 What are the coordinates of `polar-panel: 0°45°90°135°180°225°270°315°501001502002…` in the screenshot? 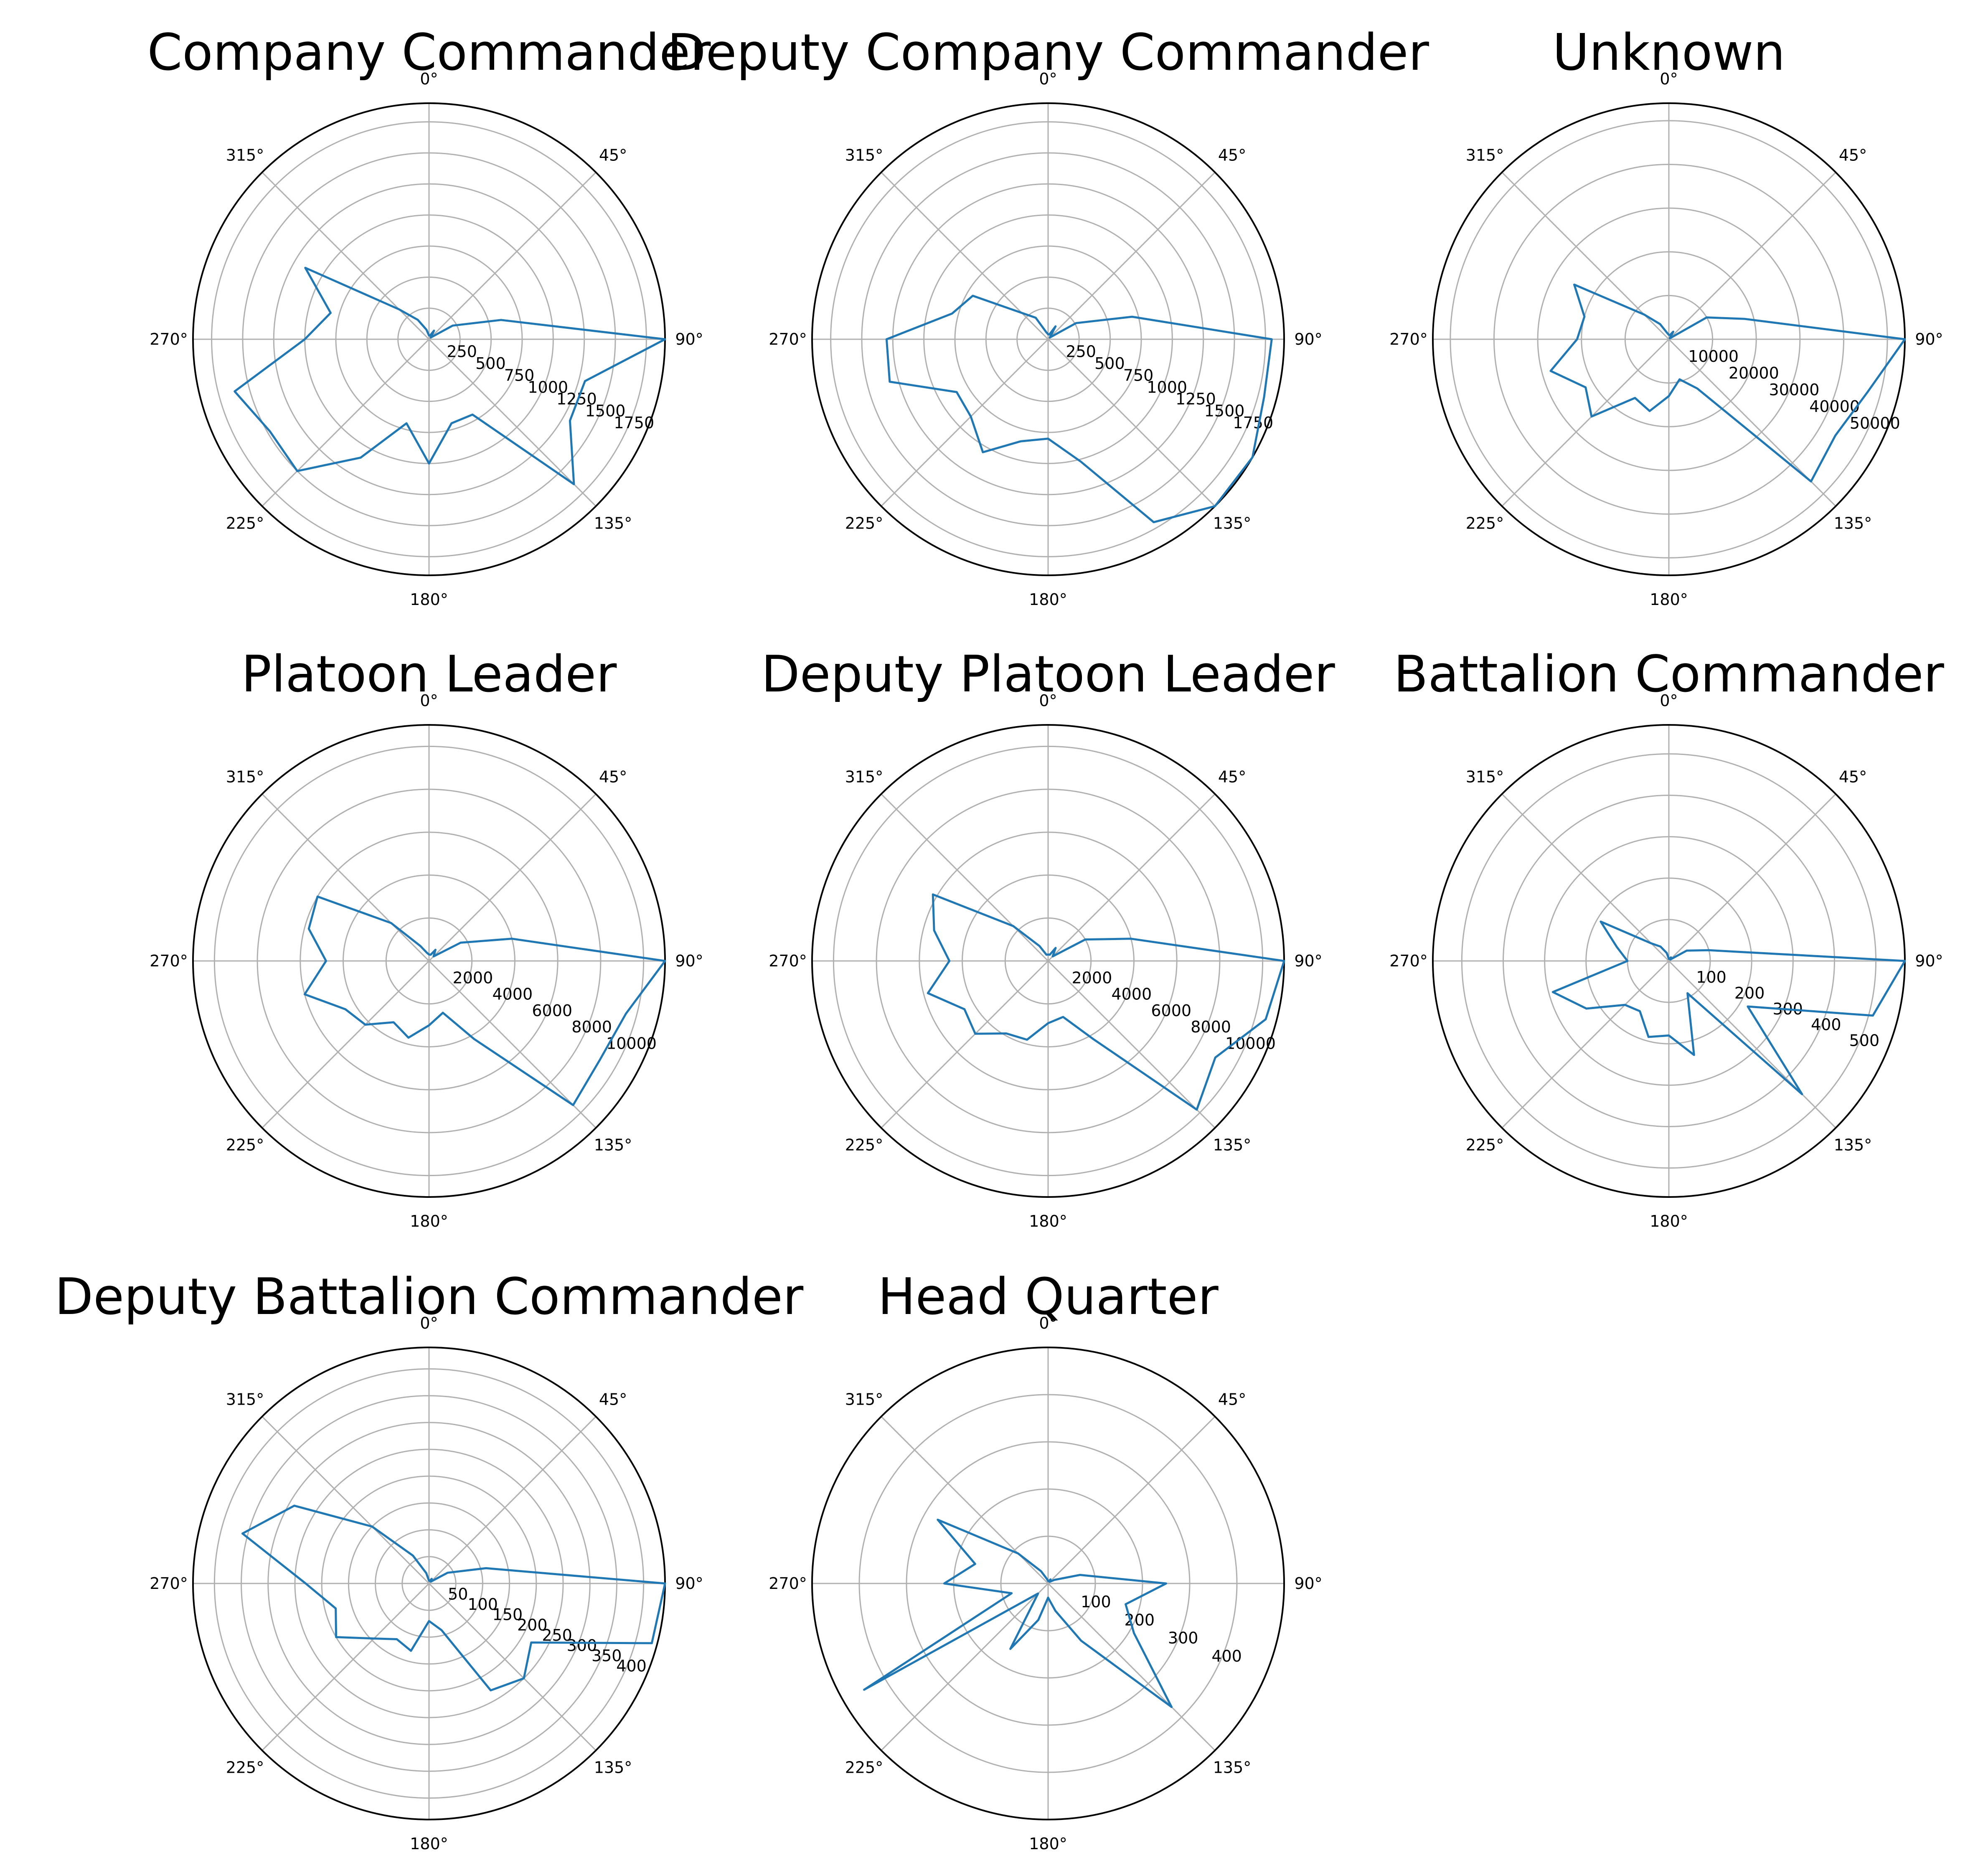 It's located at (430, 1561).